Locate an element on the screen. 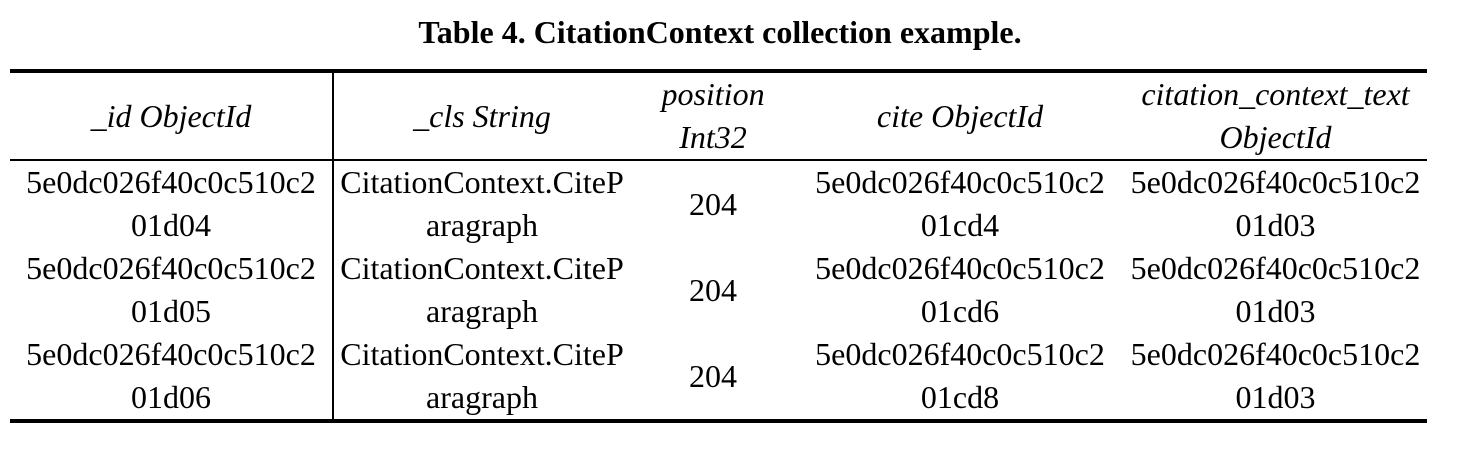 This screenshot has height=459, width=1466. cell-cite: 5e0dc026f40c0c510c201cd4 is located at coordinates (960, 203).